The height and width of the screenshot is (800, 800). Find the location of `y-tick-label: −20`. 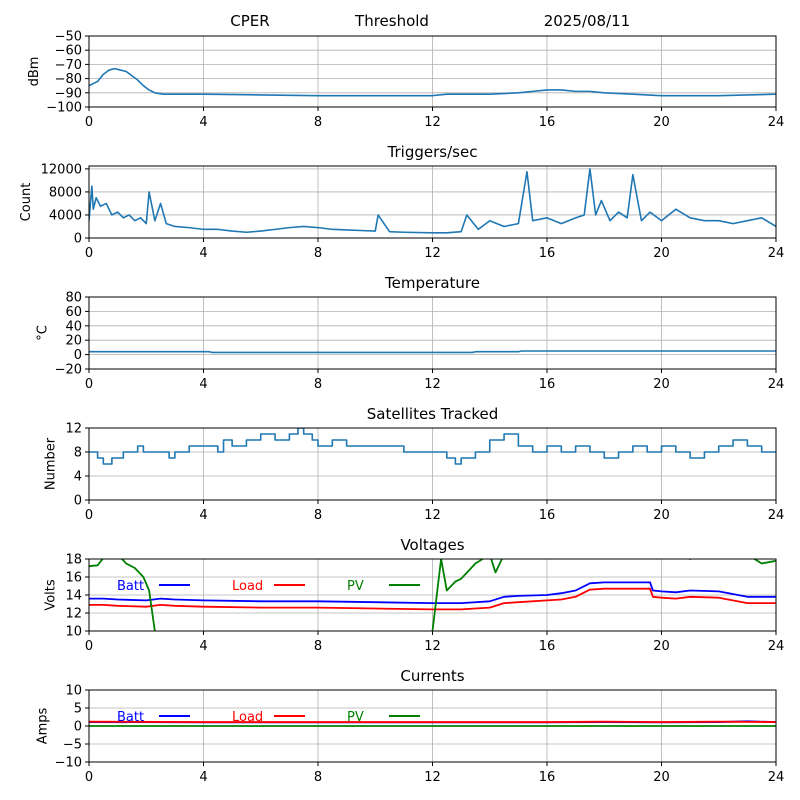

y-tick-label: −20 is located at coordinates (68, 370).